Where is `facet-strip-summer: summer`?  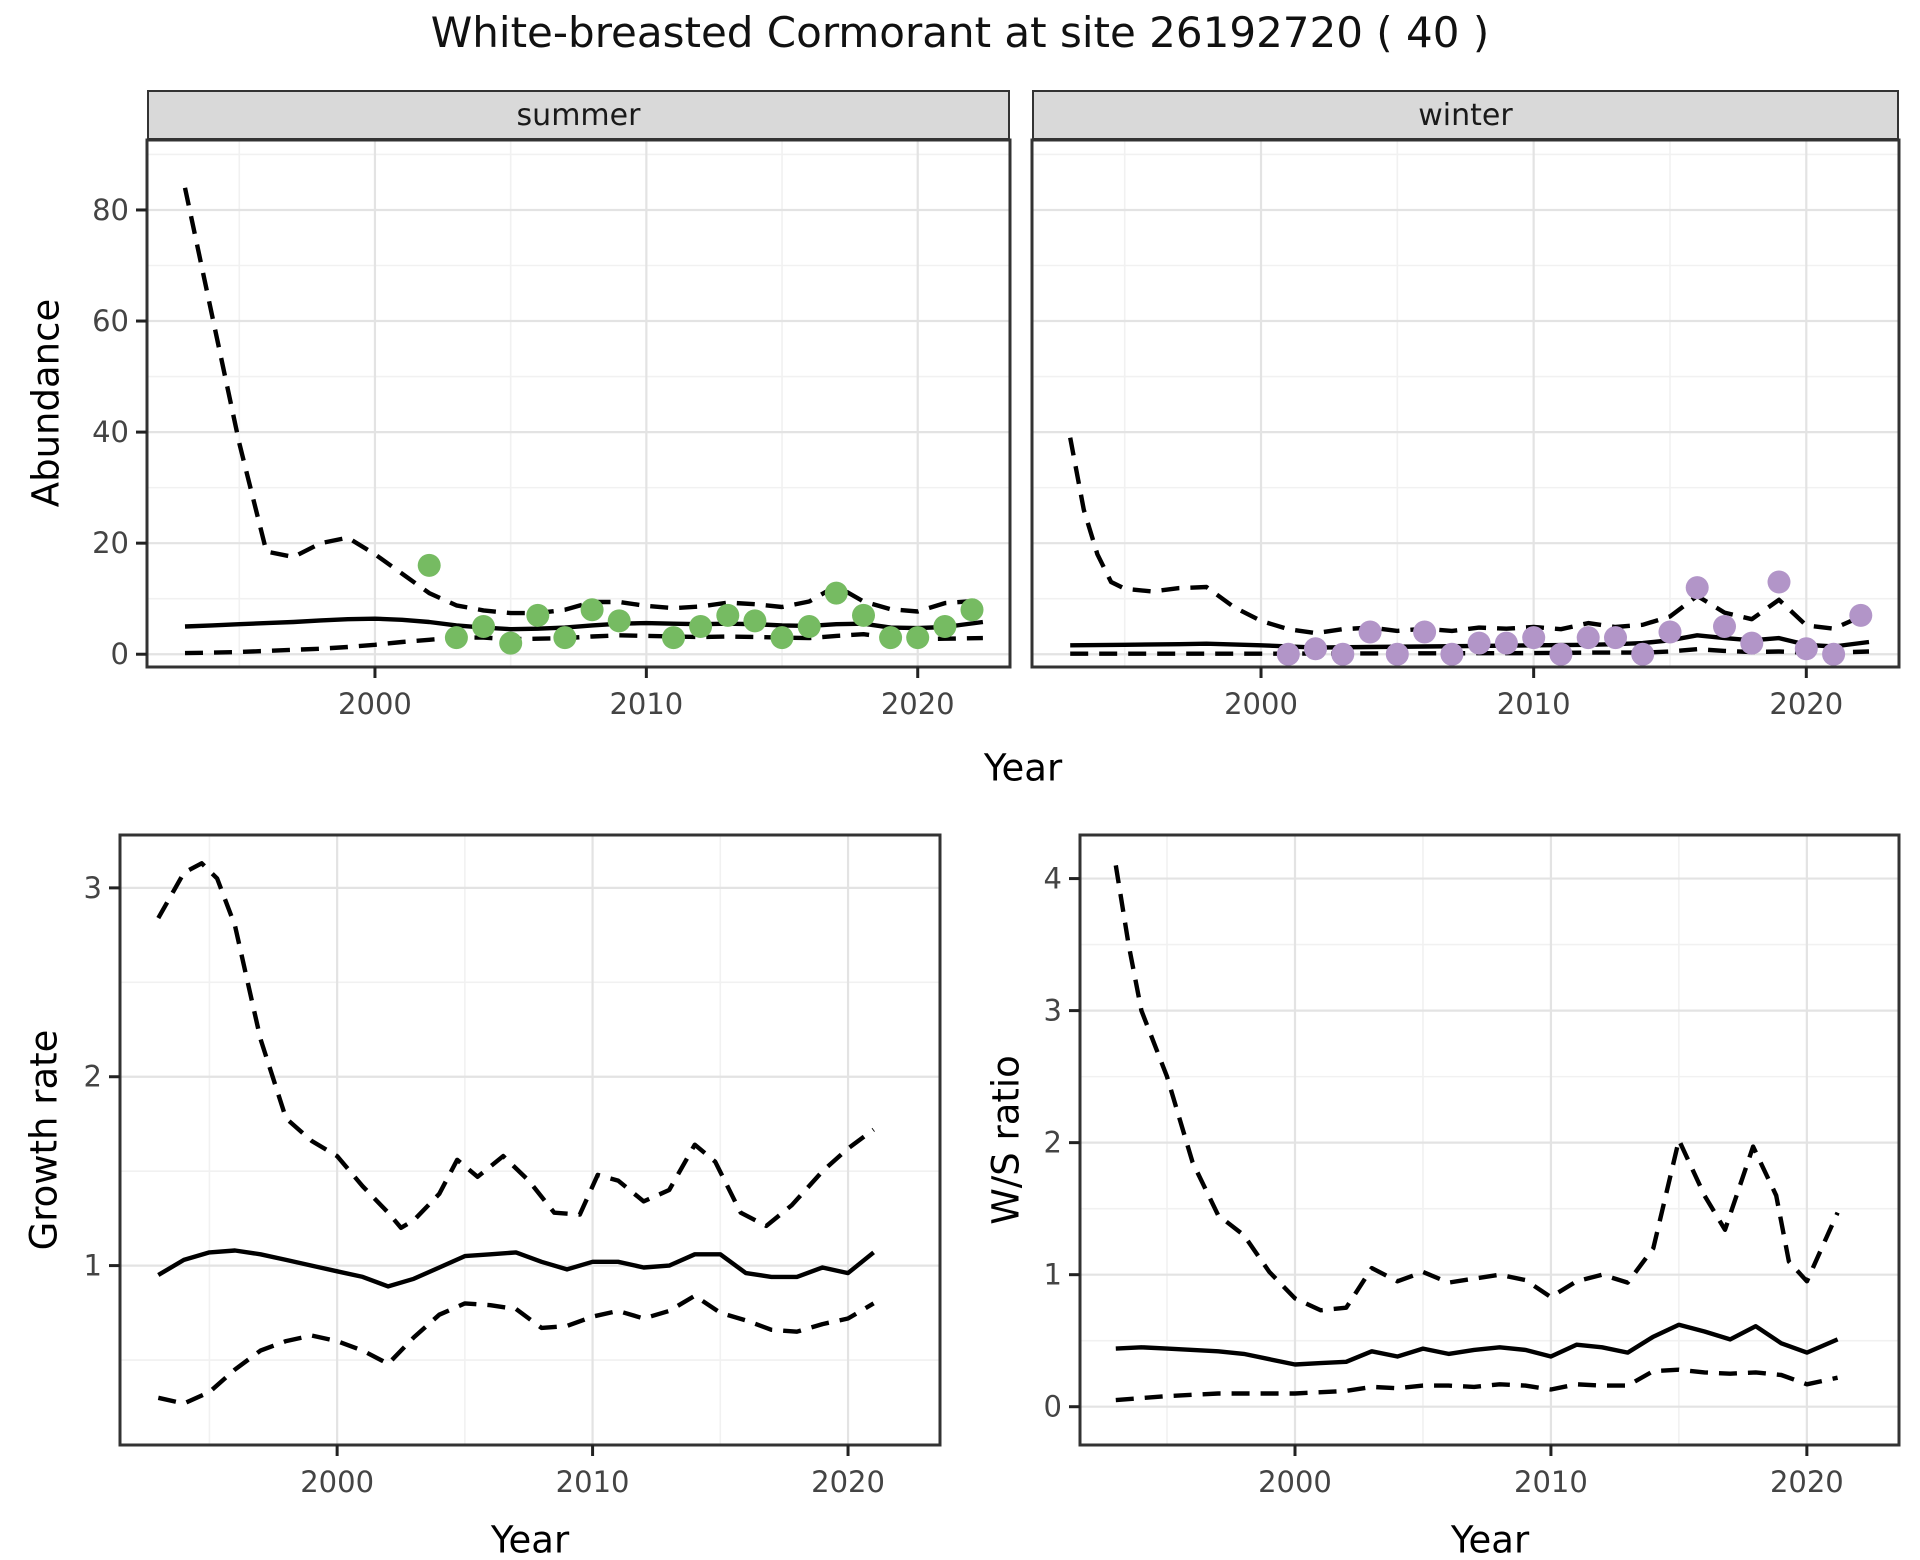
facet-strip-summer: summer is located at coordinates (578, 115).